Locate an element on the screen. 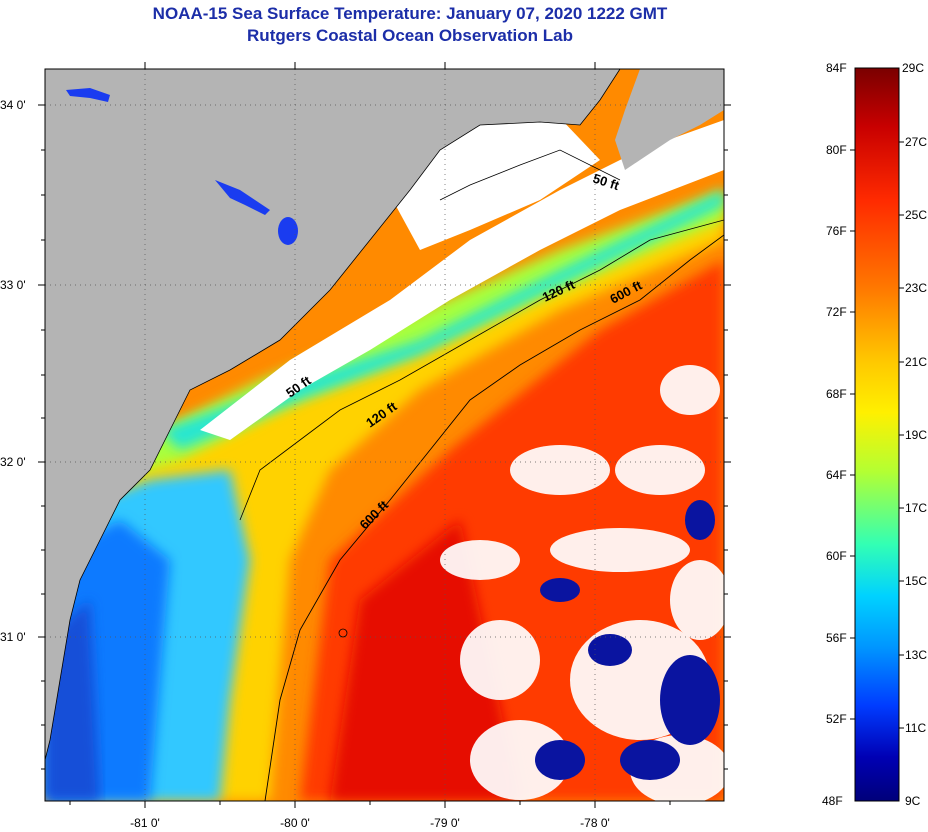 Image resolution: width=928 pixels, height=832 pixels. lat-label-33: 33 0' is located at coordinates (13, 285).